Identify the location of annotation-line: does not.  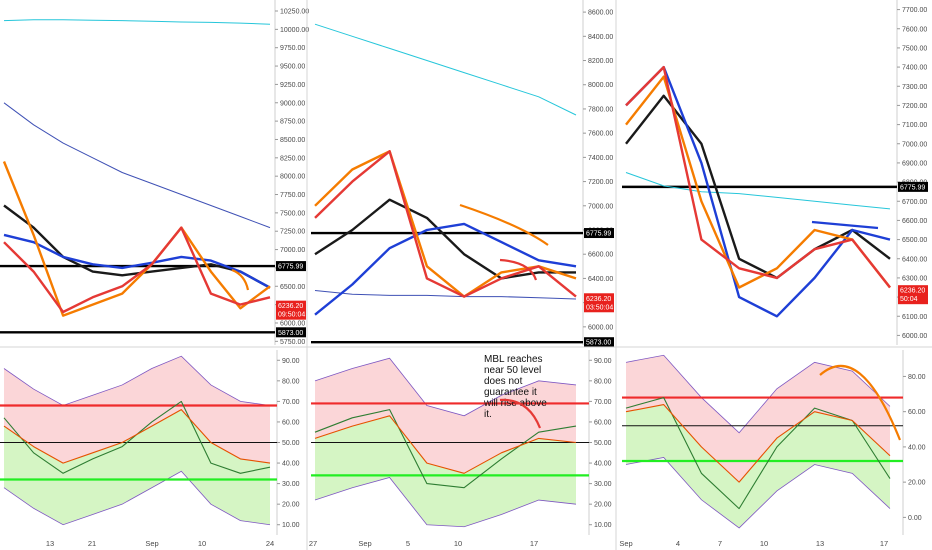
(503, 381).